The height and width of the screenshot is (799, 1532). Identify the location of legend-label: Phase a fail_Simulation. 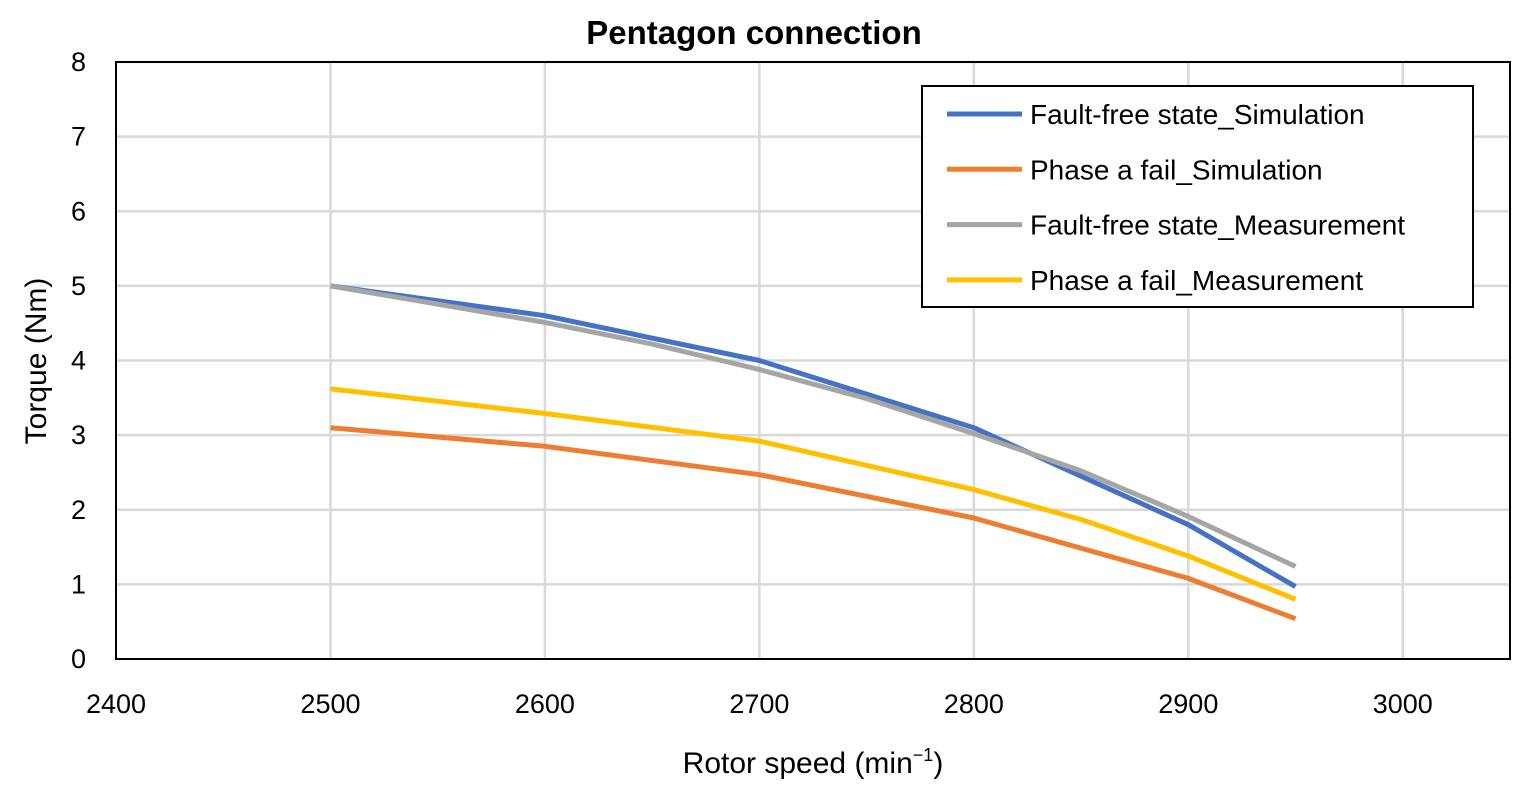
(1176, 169).